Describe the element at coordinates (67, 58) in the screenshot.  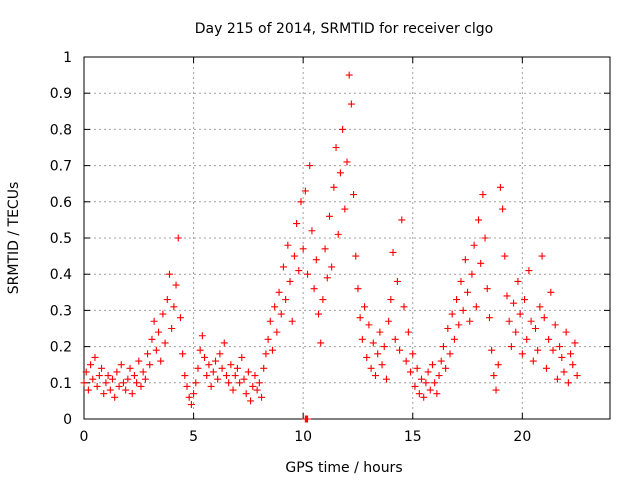
I see `y-tick-label: 1` at that location.